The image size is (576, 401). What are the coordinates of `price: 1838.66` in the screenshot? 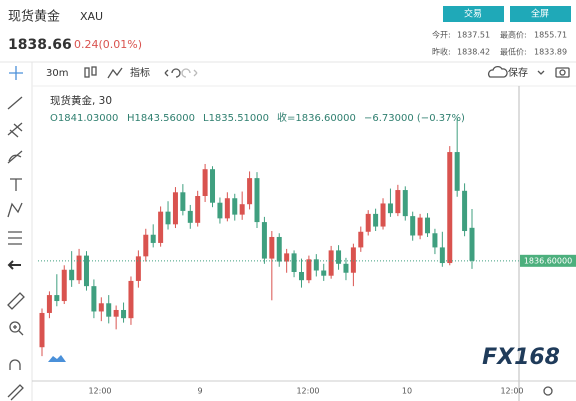 It's located at (40, 45).